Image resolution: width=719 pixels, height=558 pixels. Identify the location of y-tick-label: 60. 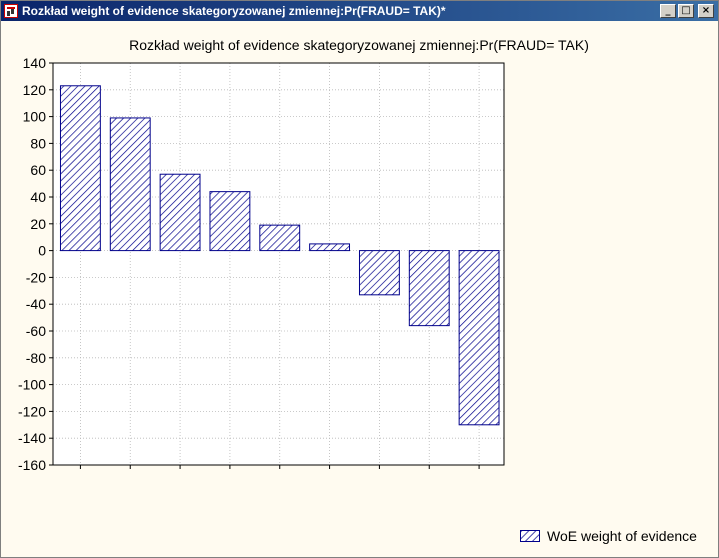
(38, 170).